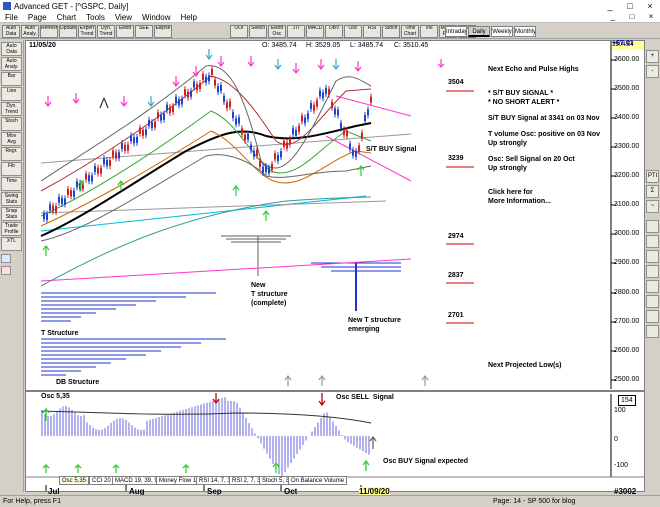  Describe the element at coordinates (95, 17) in the screenshot. I see `menu-tools: Tools` at that location.